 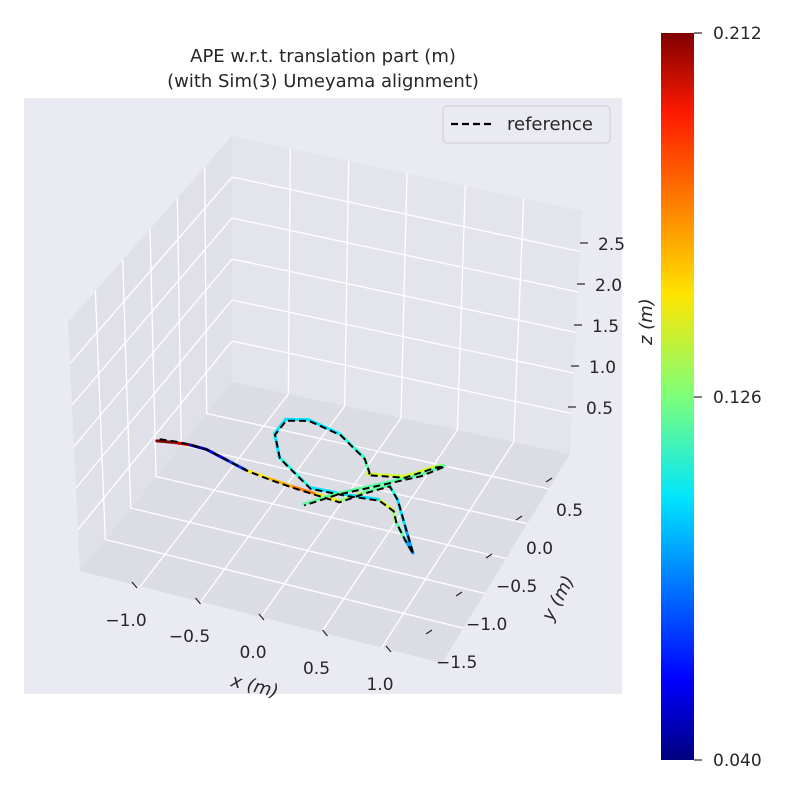 I want to click on reference-path, so click(x=302, y=487).